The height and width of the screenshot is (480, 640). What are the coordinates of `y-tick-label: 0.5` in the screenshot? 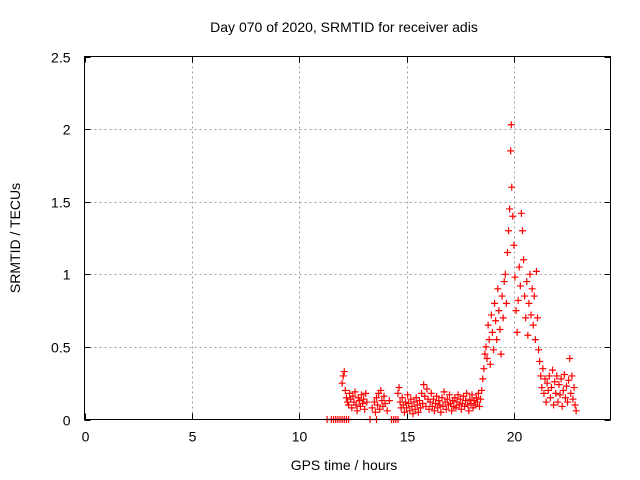 It's located at (61, 348).